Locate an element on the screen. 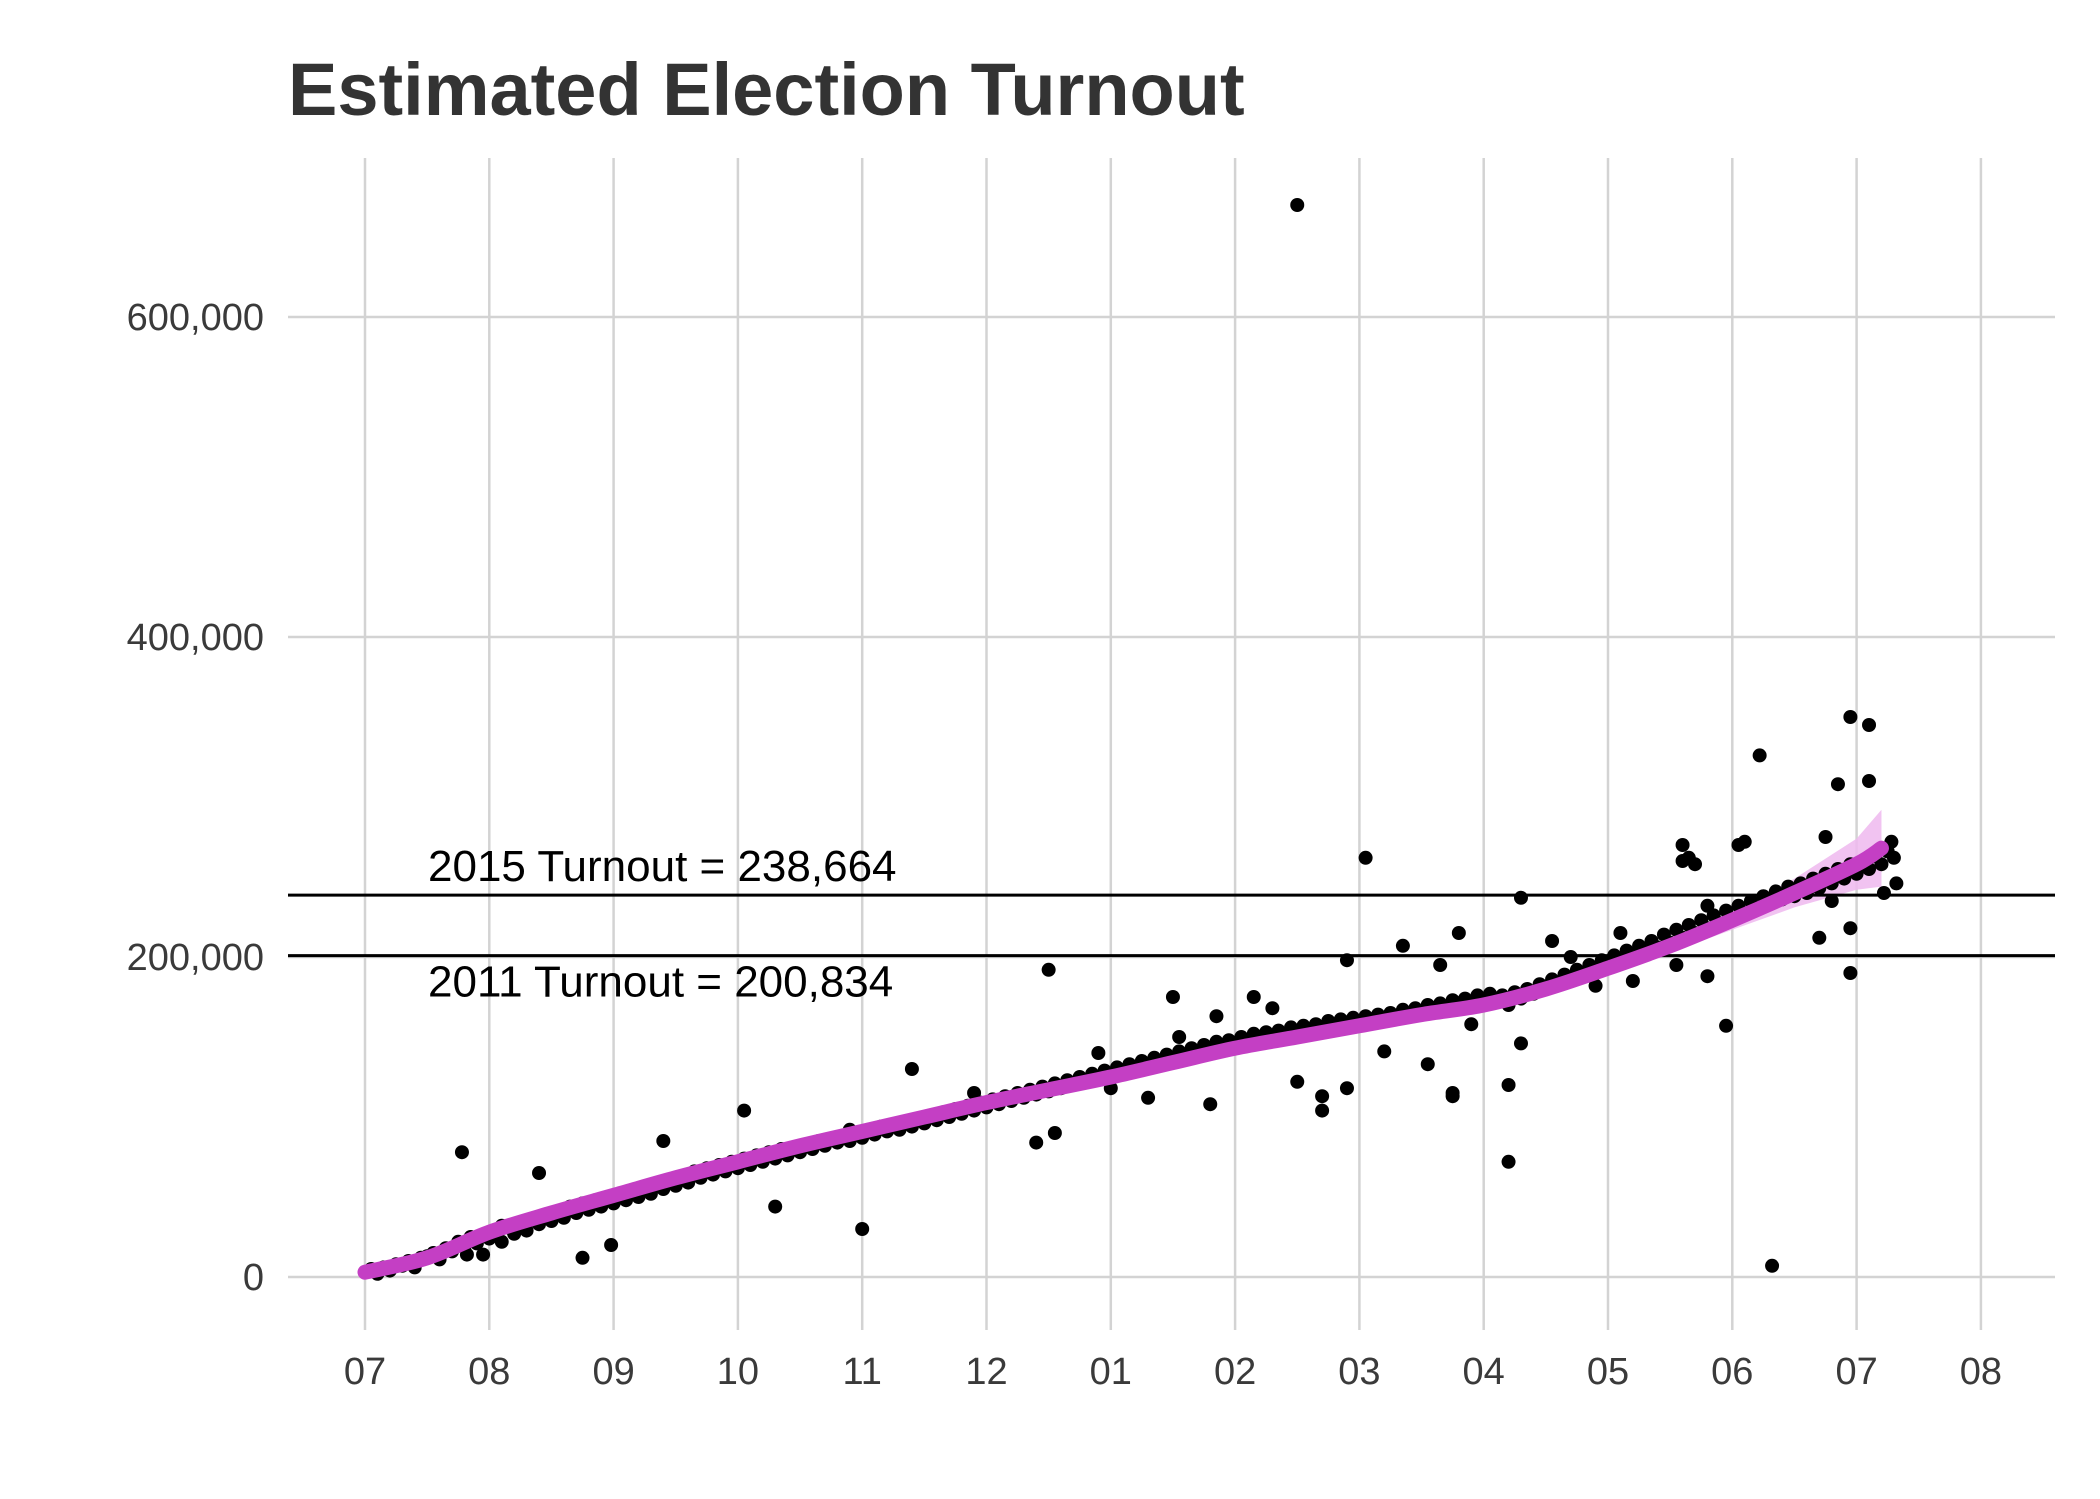 This screenshot has height=1499, width=2100. y-tick-label: 400,000 is located at coordinates (195, 638).